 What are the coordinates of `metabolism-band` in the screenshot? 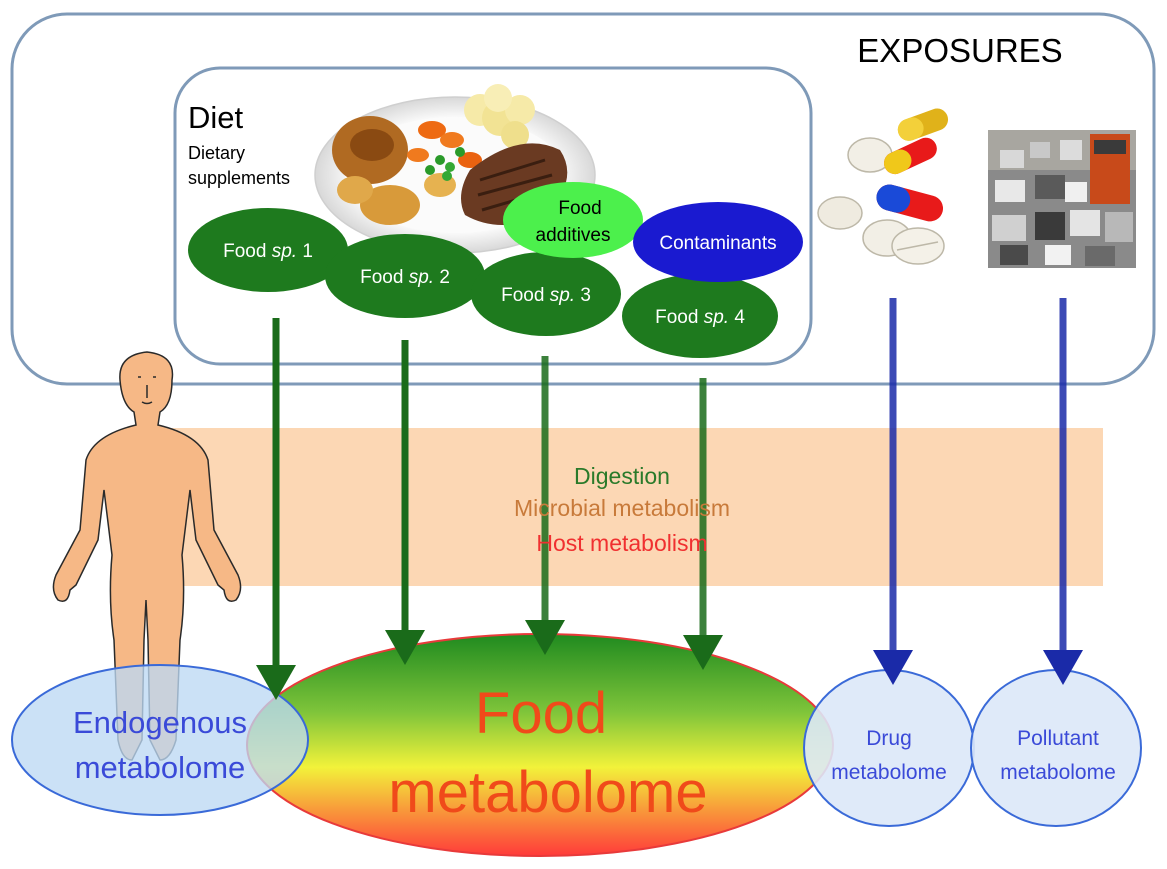 It's located at (626, 507).